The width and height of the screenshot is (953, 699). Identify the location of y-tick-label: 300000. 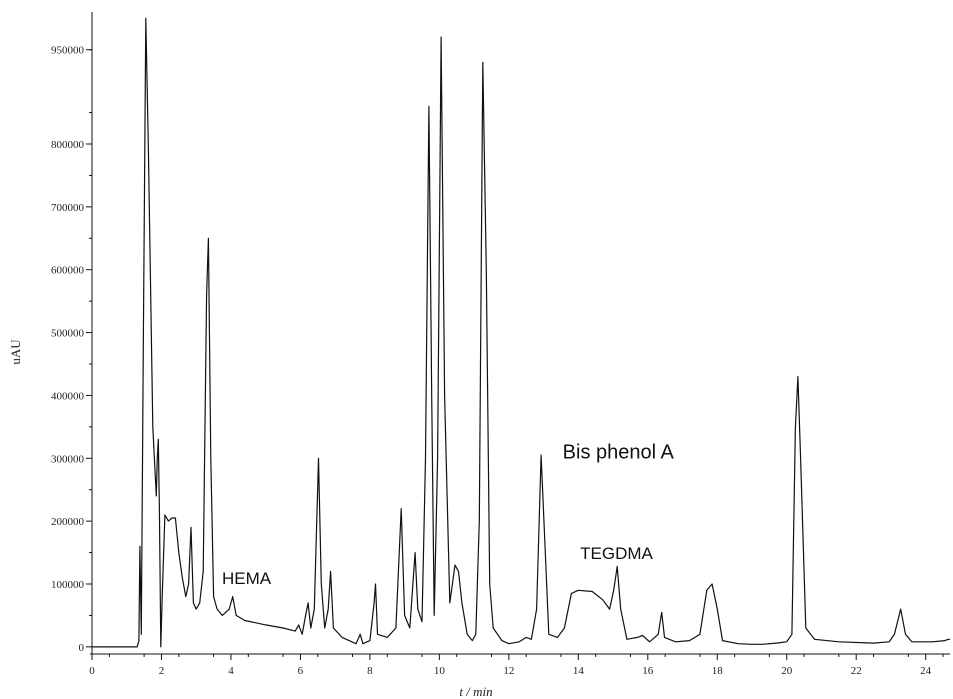
(68, 459).